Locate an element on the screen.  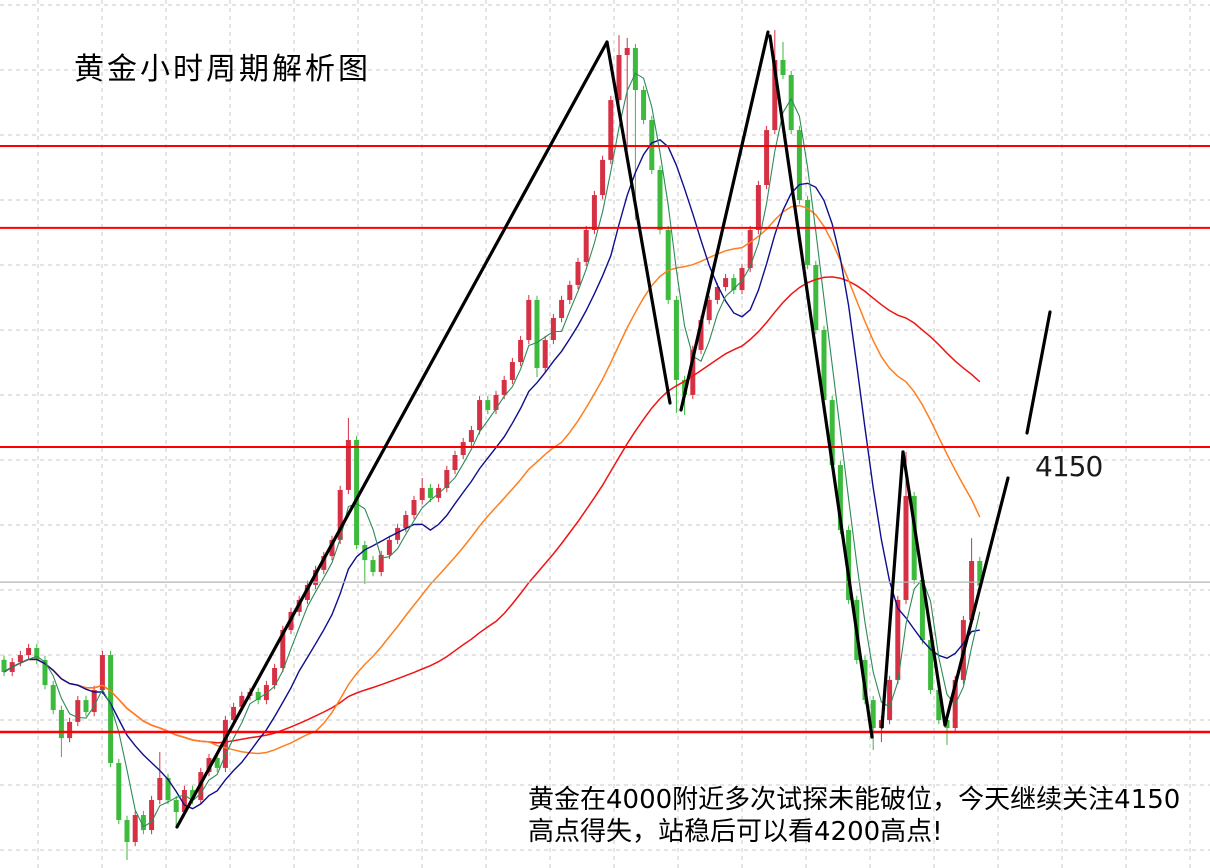
annotation-line-2: 高点得失，站稳后可以看4200高点! is located at coordinates (735, 832).